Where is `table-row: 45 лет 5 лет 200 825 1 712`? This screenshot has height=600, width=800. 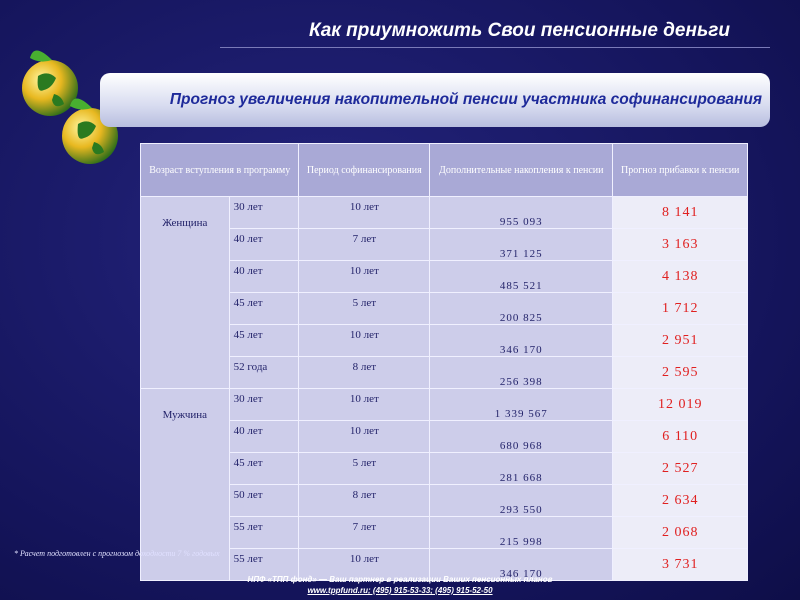 table-row: 45 лет 5 лет 200 825 1 712 is located at coordinates (444, 308).